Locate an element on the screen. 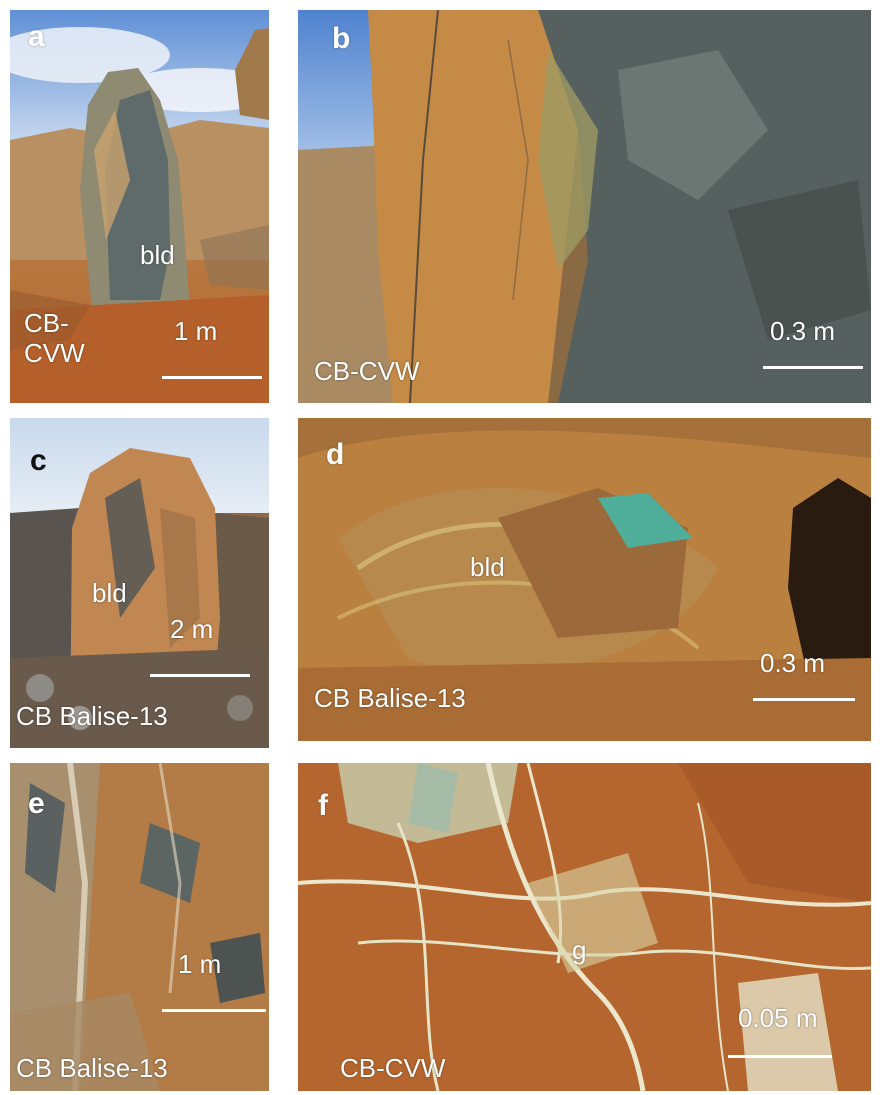 This screenshot has height=1095, width=880. site-caption-a-line2: CVW is located at coordinates (54, 353).